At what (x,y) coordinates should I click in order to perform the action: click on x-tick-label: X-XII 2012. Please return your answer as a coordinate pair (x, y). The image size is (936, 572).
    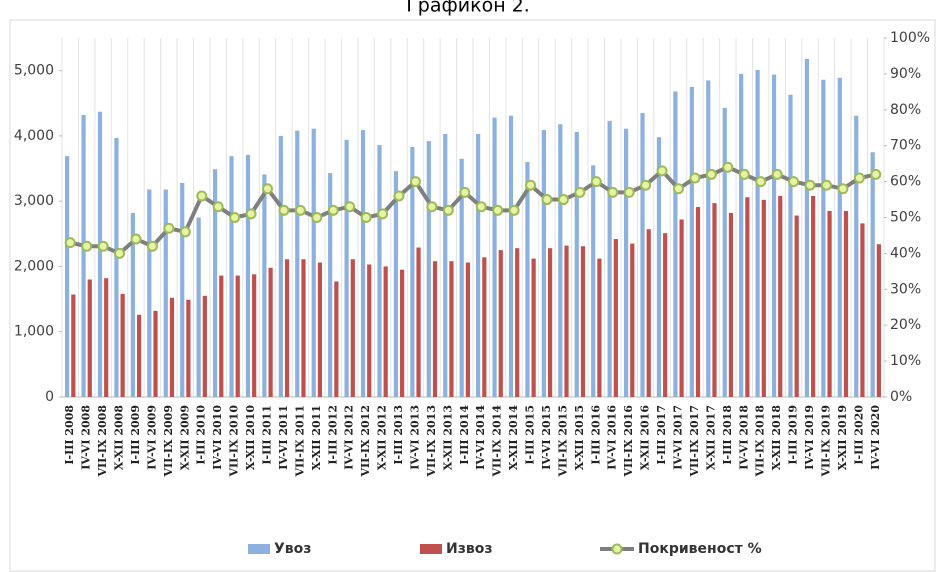
    Looking at the image, I should click on (382, 437).